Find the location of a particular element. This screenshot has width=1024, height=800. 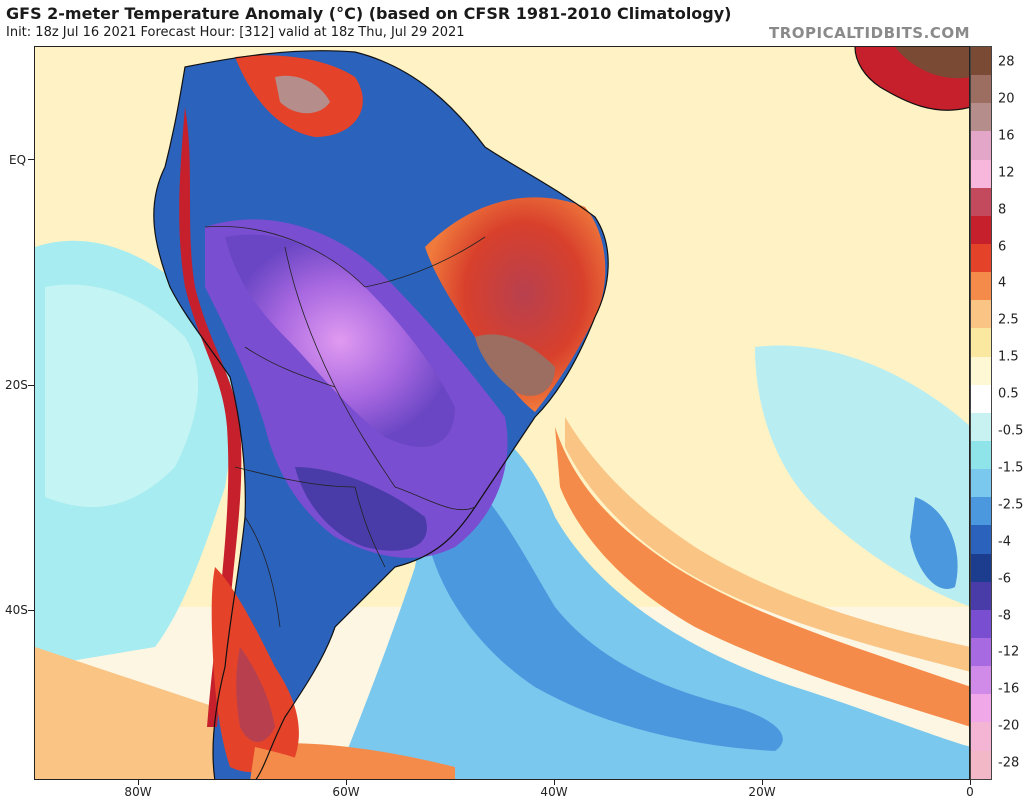

lat-label-40s: 40S is located at coordinates (16, 610).